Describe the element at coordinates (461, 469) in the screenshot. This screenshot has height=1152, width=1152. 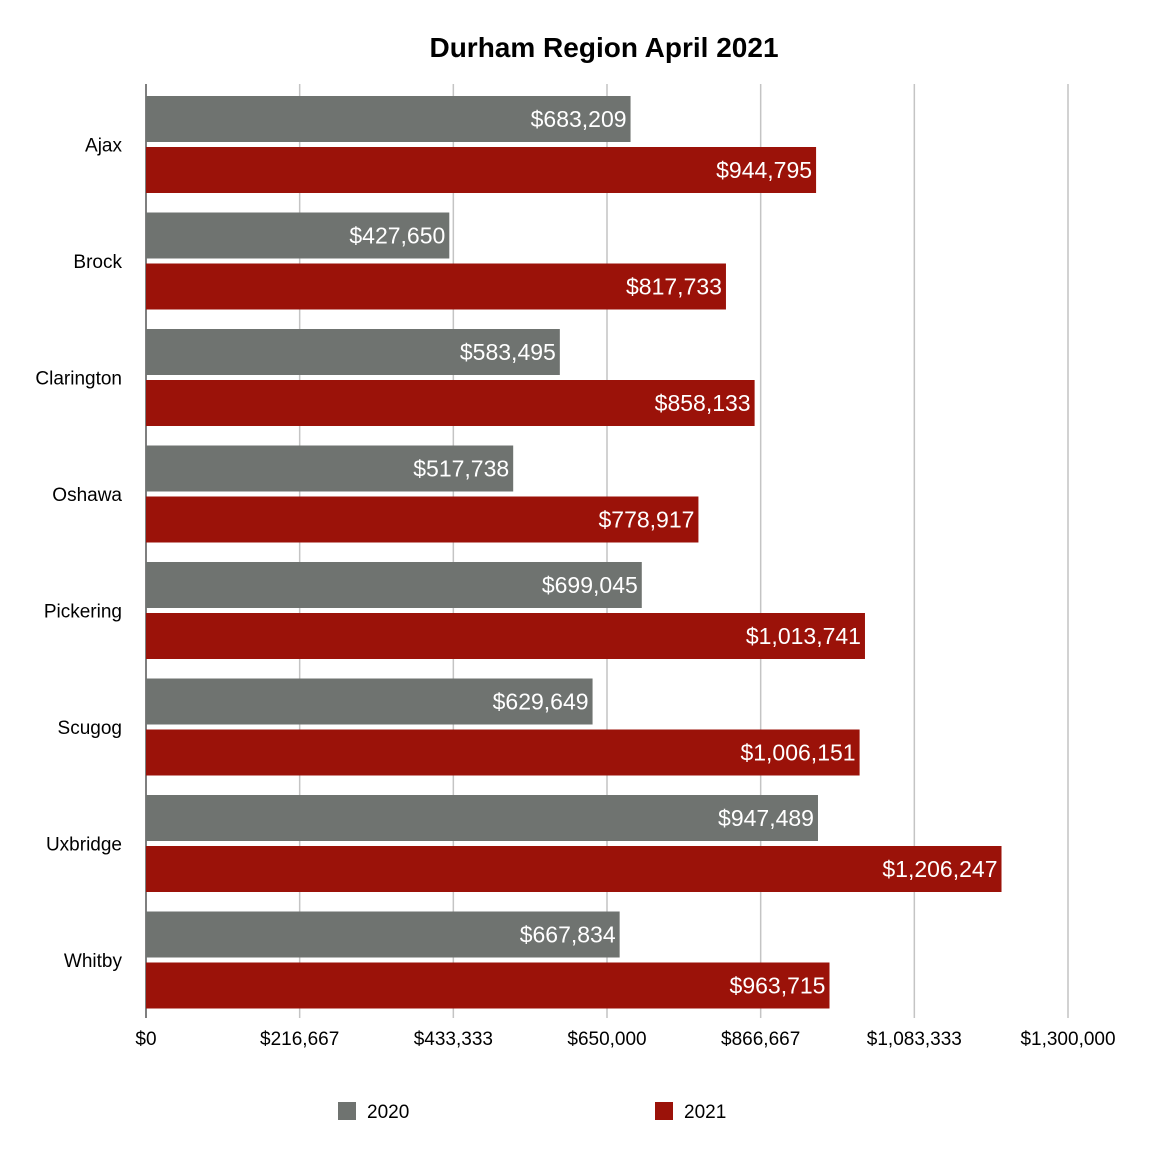
I see `bar-data-label: $517,738` at that location.